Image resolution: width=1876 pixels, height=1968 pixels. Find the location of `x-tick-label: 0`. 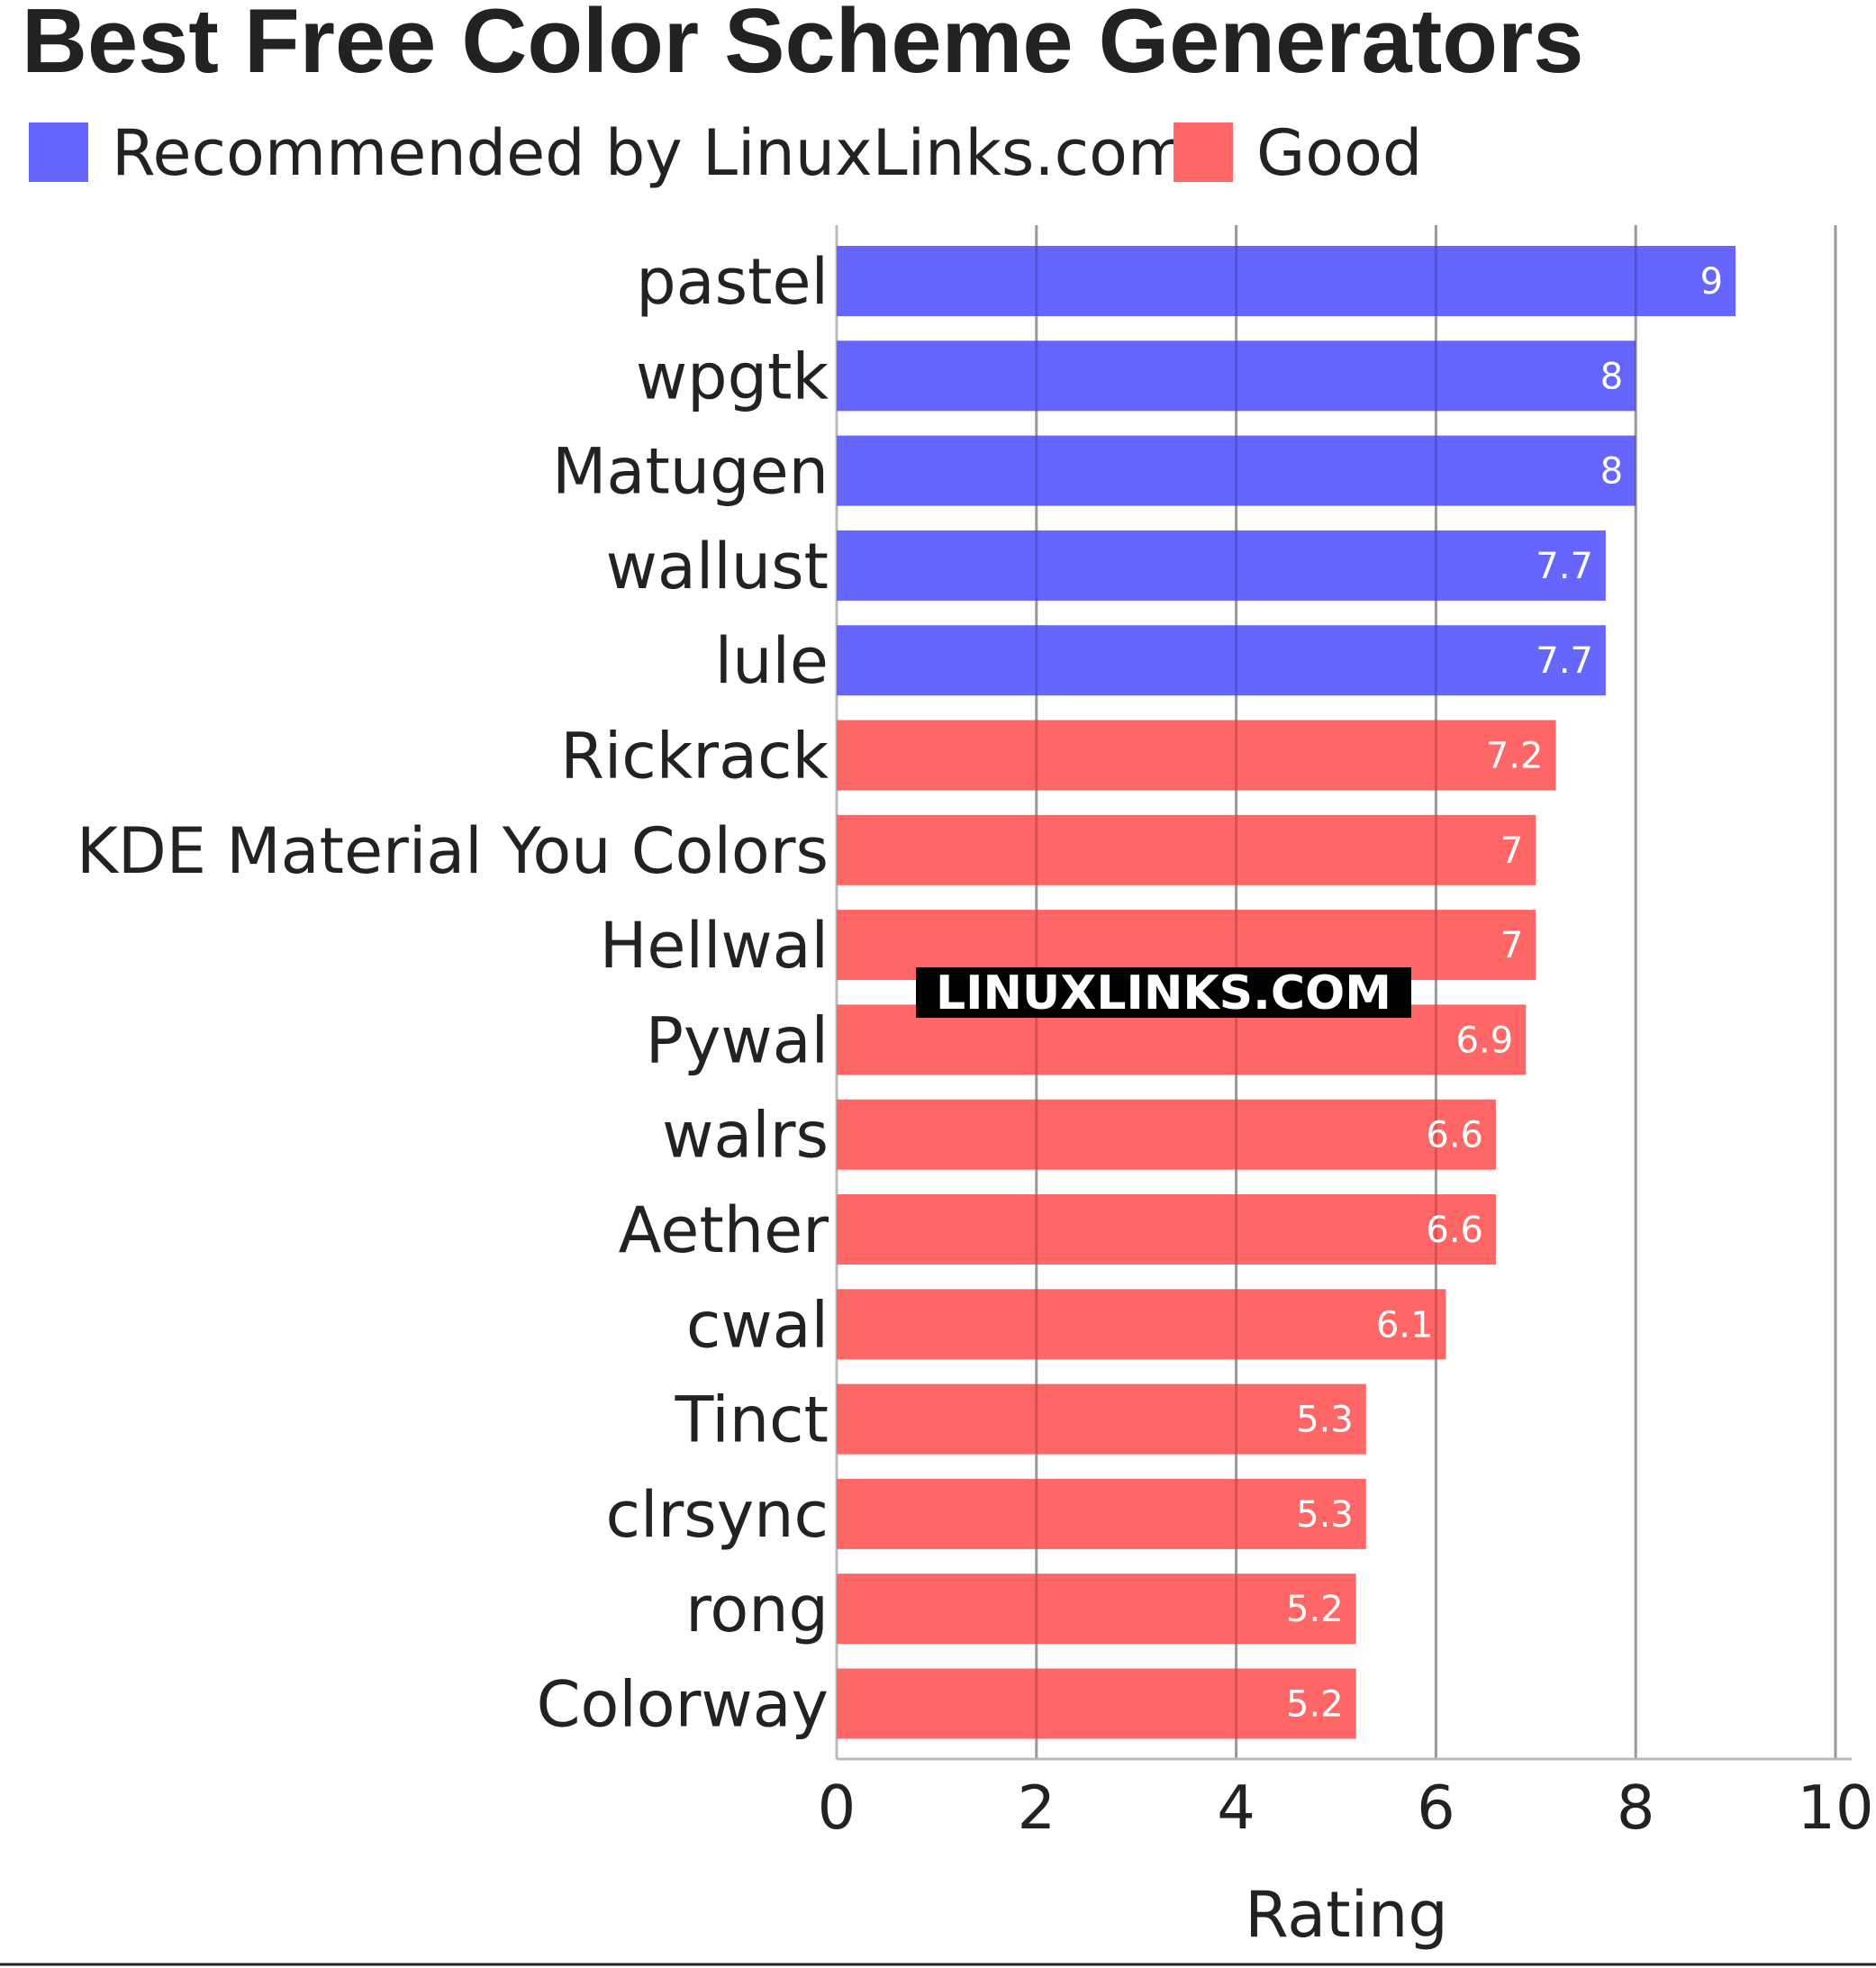

x-tick-label: 0 is located at coordinates (837, 1808).